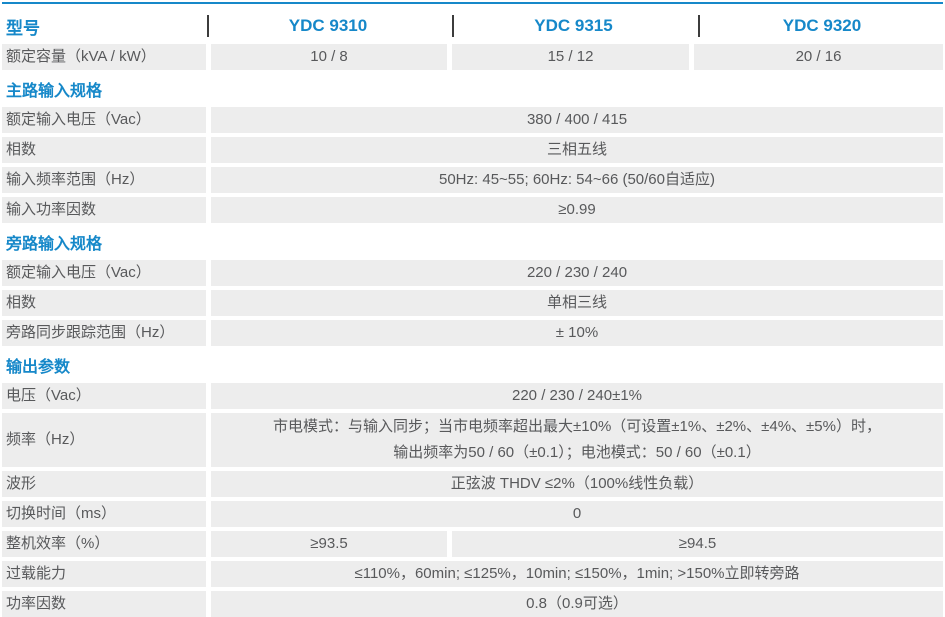 This screenshot has width=945, height=617. I want to click on spec-value: 220 / 230 / 240, so click(577, 273).